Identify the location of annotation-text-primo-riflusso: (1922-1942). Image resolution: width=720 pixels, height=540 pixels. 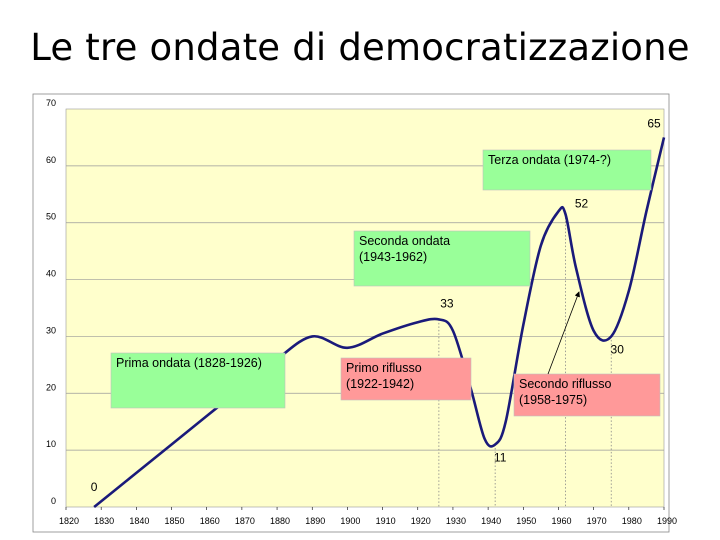
(380, 384).